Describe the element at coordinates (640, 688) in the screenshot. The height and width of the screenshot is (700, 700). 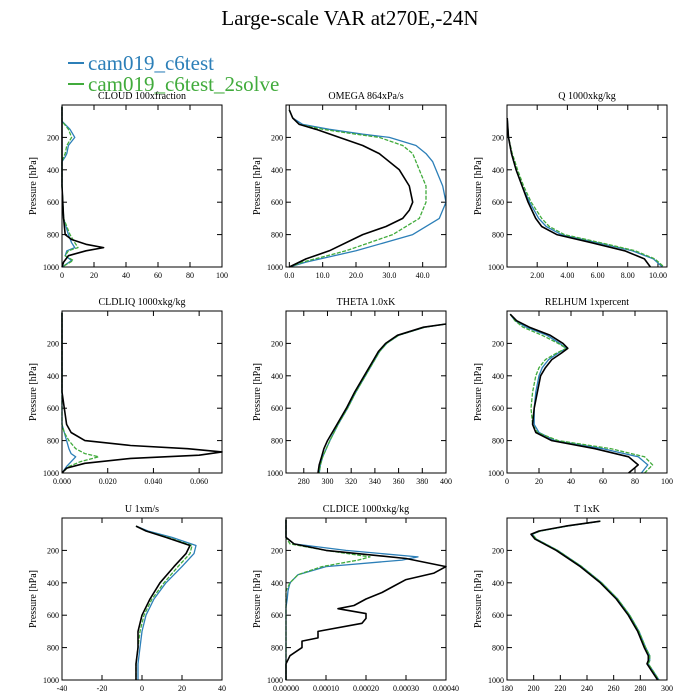
I see `x-tick-label: 280` at that location.